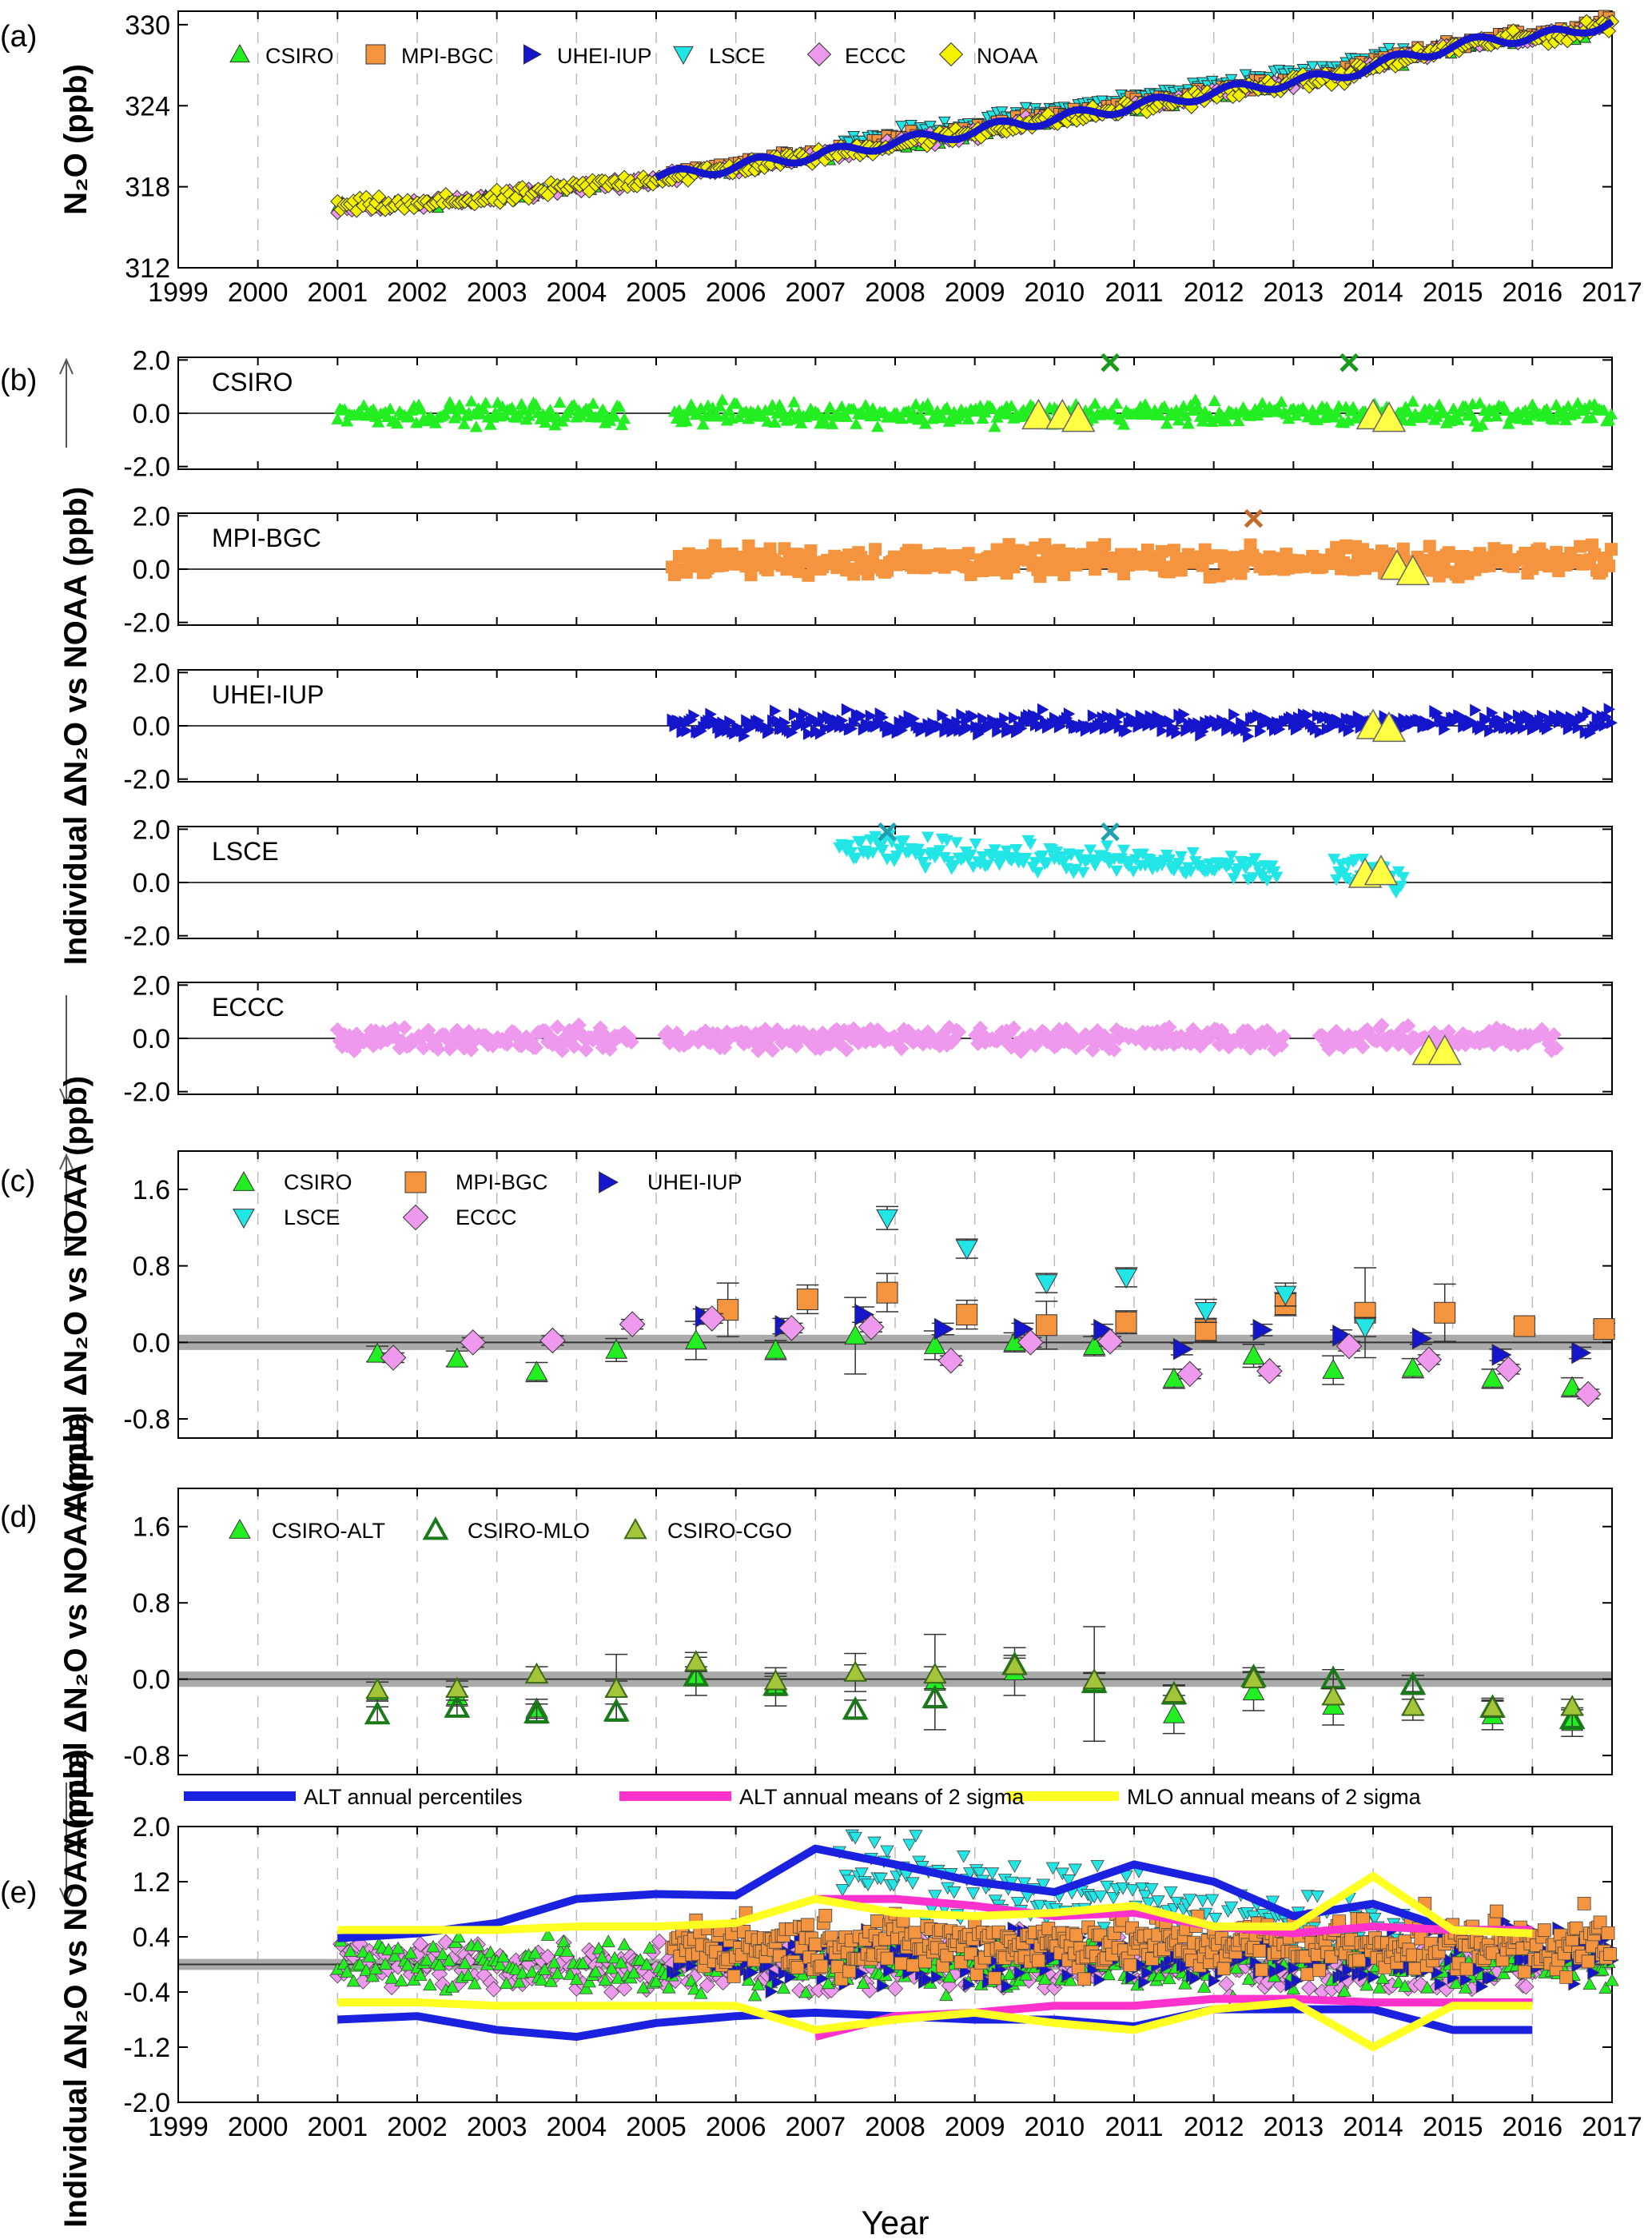 The height and width of the screenshot is (2239, 1652). I want to click on point-d-csiro-cgo, so click(696, 1660).